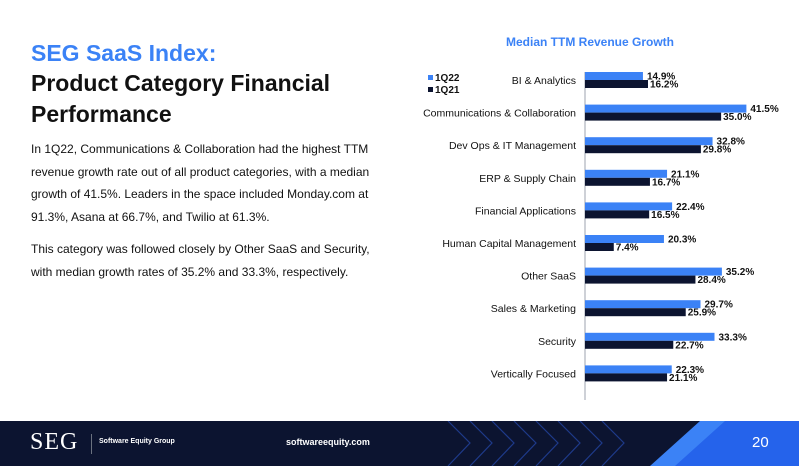 The width and height of the screenshot is (799, 466). What do you see at coordinates (664, 85) in the screenshot?
I see `data-label-1q21: 16.2%` at bounding box center [664, 85].